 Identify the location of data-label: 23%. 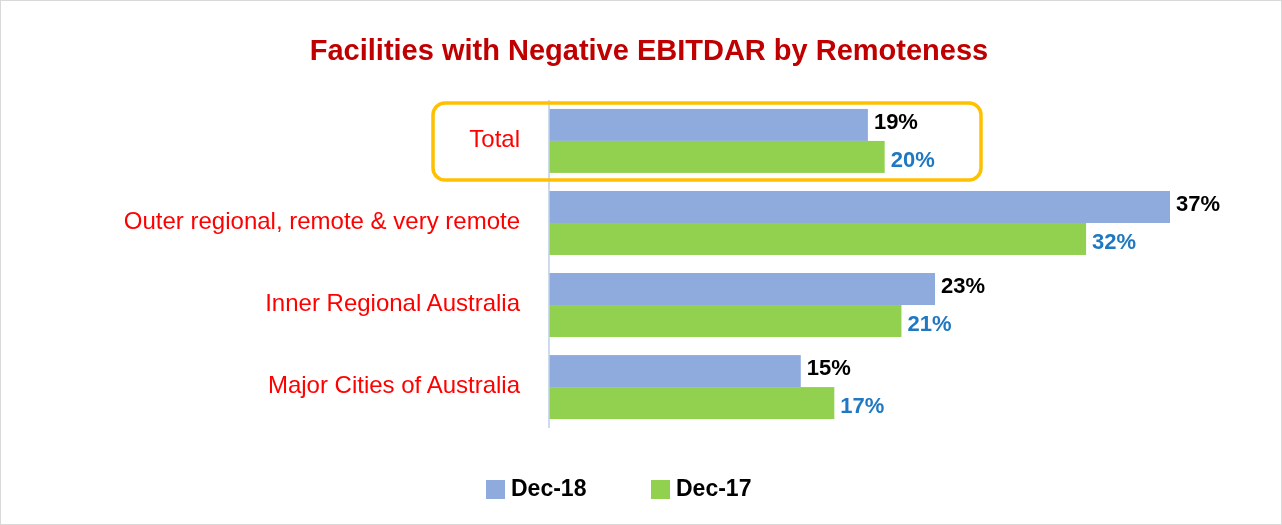
(963, 285).